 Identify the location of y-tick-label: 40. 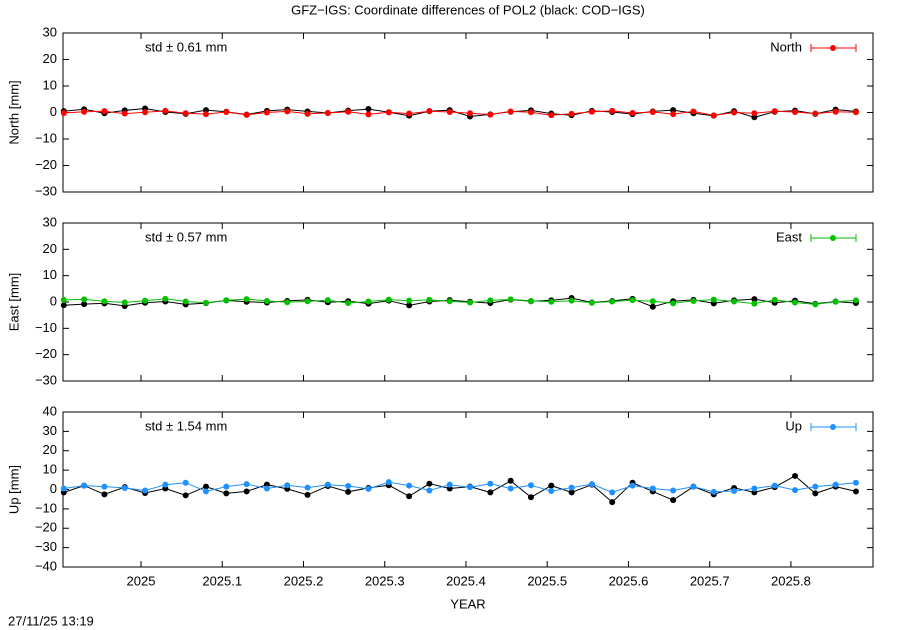
(50, 410).